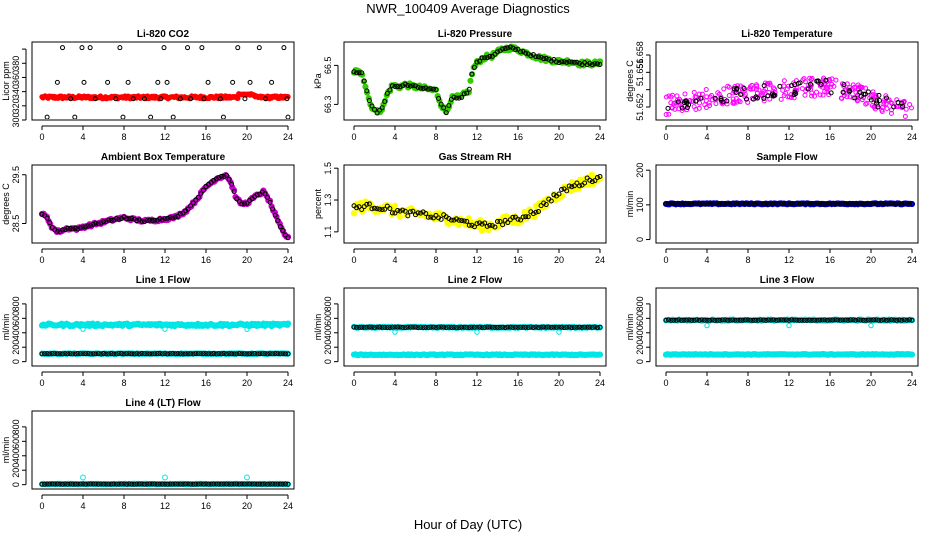 The height and width of the screenshot is (540, 936). Describe the element at coordinates (206, 137) in the screenshot. I see `x-tick-label: 16` at that location.